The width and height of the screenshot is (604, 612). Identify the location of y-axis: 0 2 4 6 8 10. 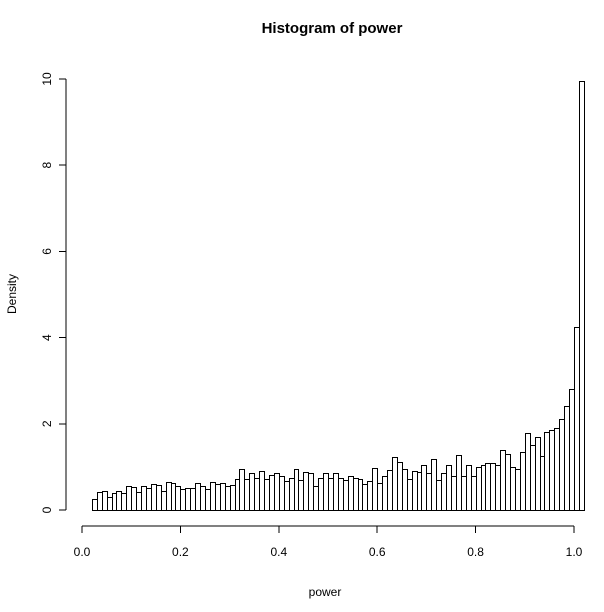
(53, 292).